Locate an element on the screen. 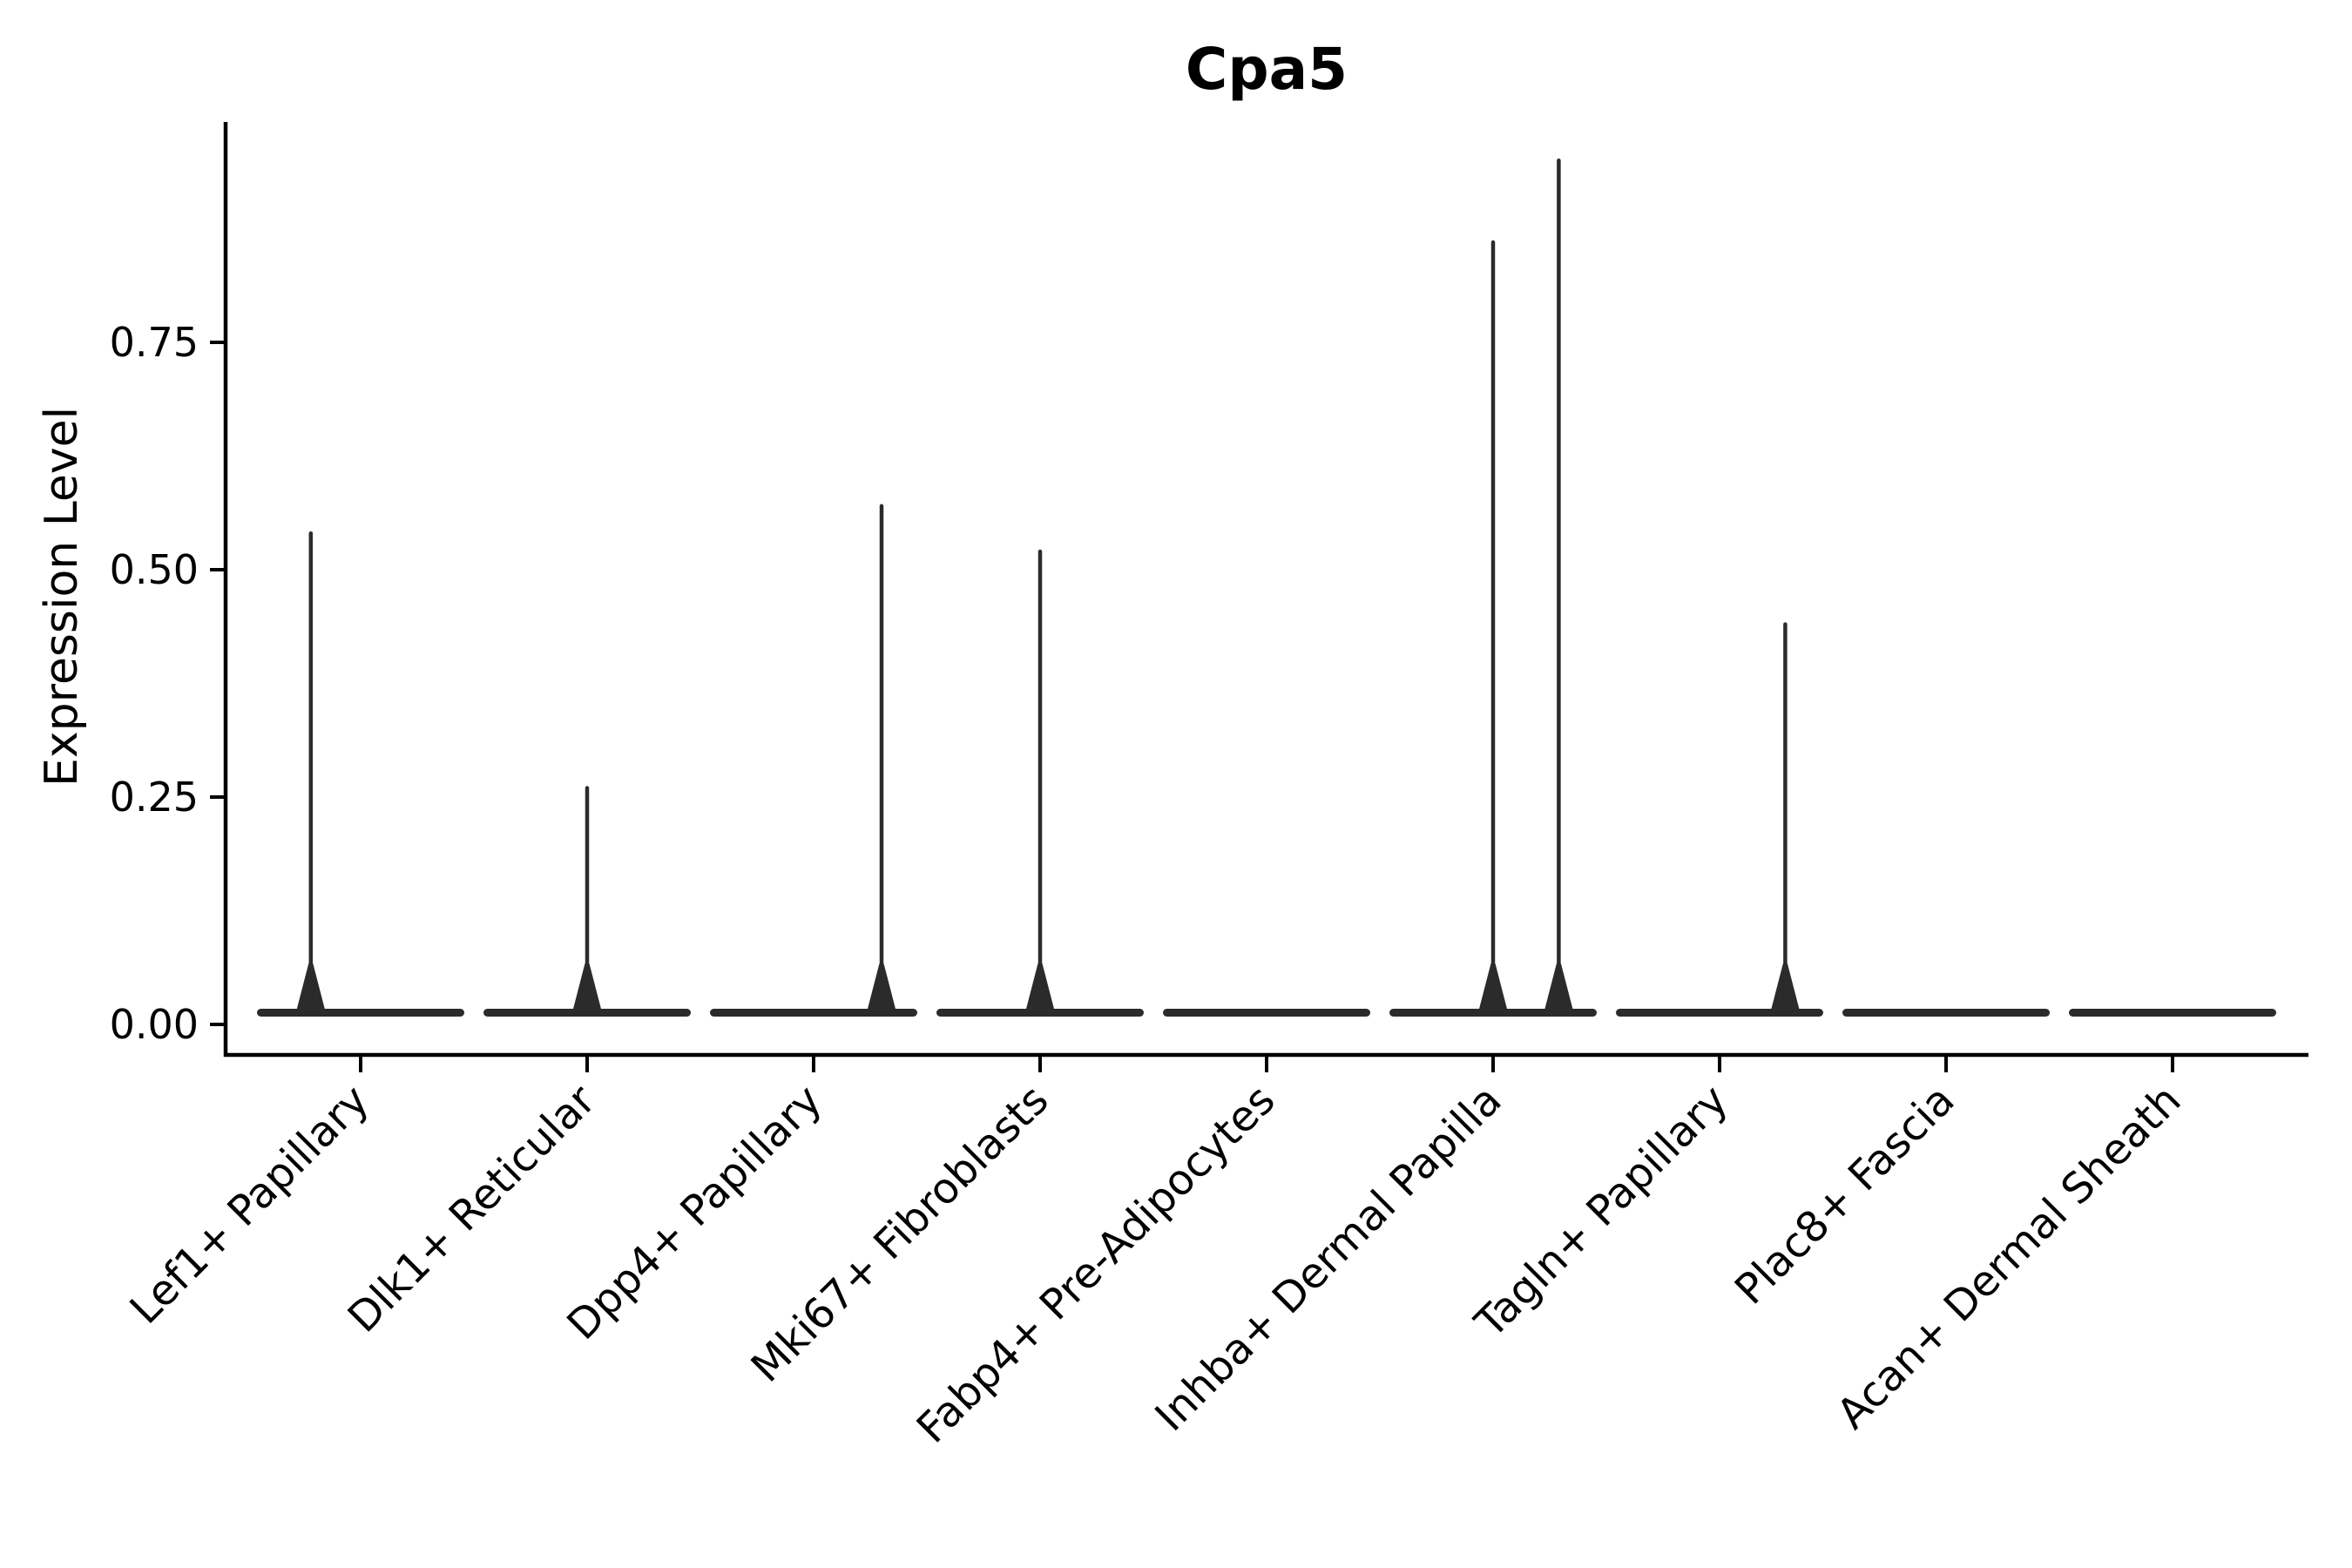  y-tick-label: 0.75 is located at coordinates (154, 342).